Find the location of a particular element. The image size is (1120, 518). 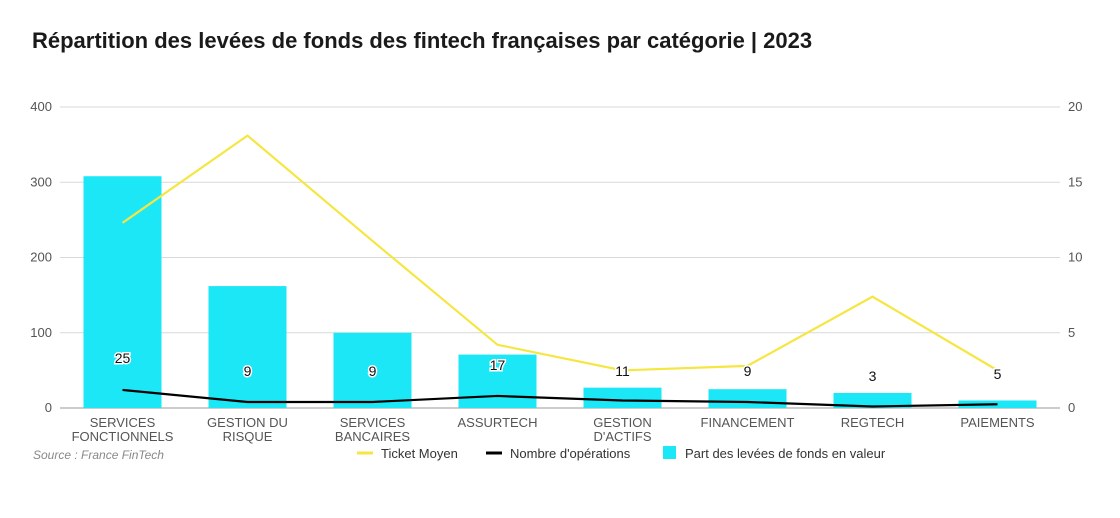

right-axis-tick: 5 is located at coordinates (1071, 332).